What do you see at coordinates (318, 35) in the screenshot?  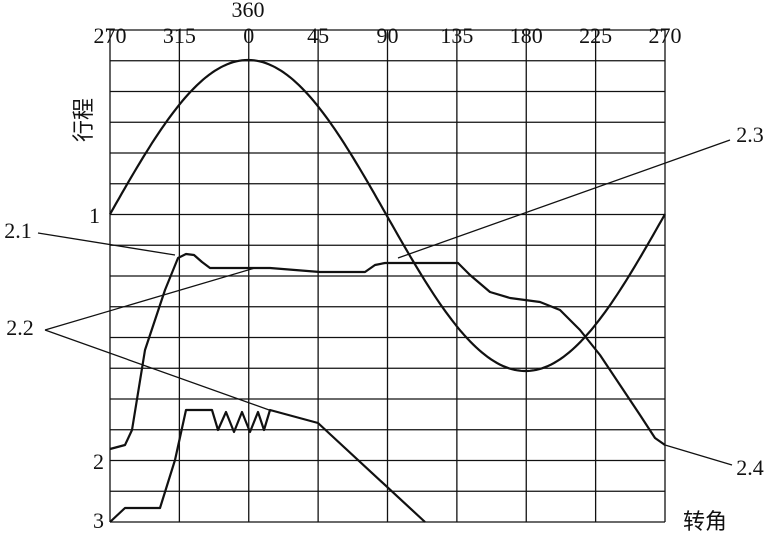 I see `top-label: 45` at bounding box center [318, 35].